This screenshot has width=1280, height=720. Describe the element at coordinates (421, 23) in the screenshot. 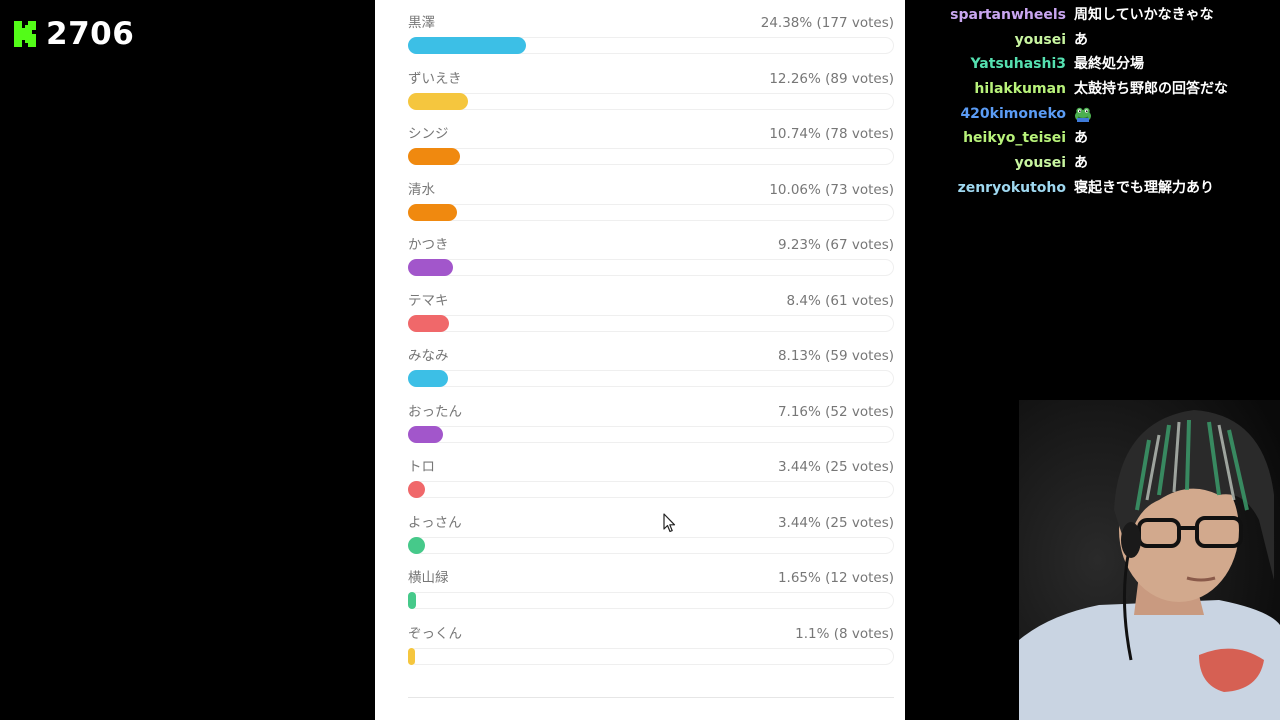

I see `poll-option-label: 黒澤` at that location.